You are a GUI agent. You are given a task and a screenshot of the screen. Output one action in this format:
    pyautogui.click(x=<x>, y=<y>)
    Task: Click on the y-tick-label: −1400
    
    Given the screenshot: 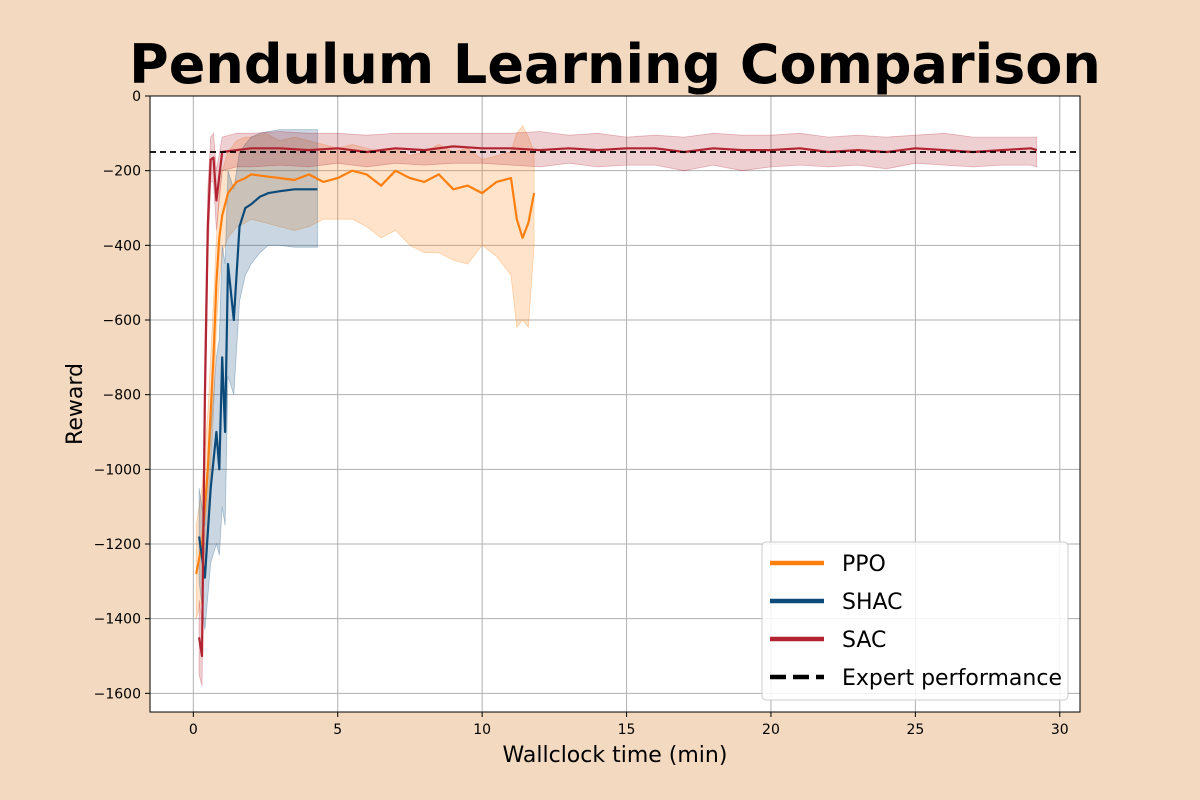 What is the action you would take?
    pyautogui.click(x=117, y=620)
    